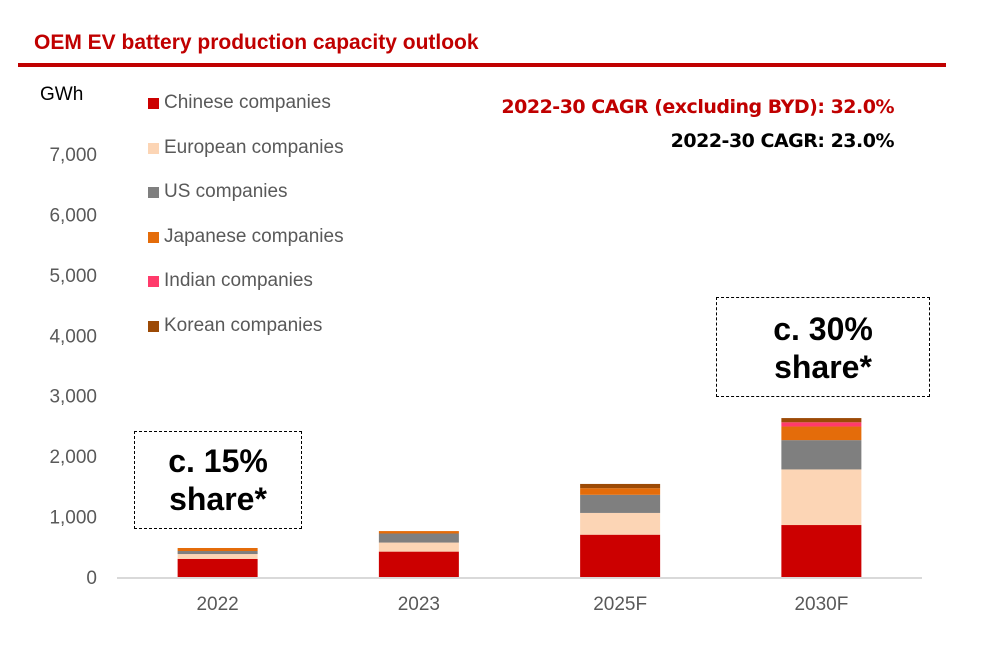 Image resolution: width=1000 pixels, height=653 pixels. Describe the element at coordinates (254, 147) in the screenshot. I see `legend-label: European companies` at that location.